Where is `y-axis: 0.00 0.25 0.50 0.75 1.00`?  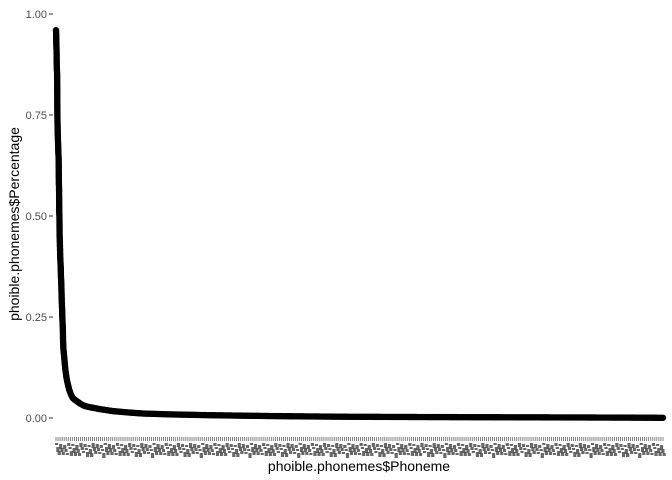 y-axis: 0.00 0.25 0.50 0.75 1.00 is located at coordinates (39, 217).